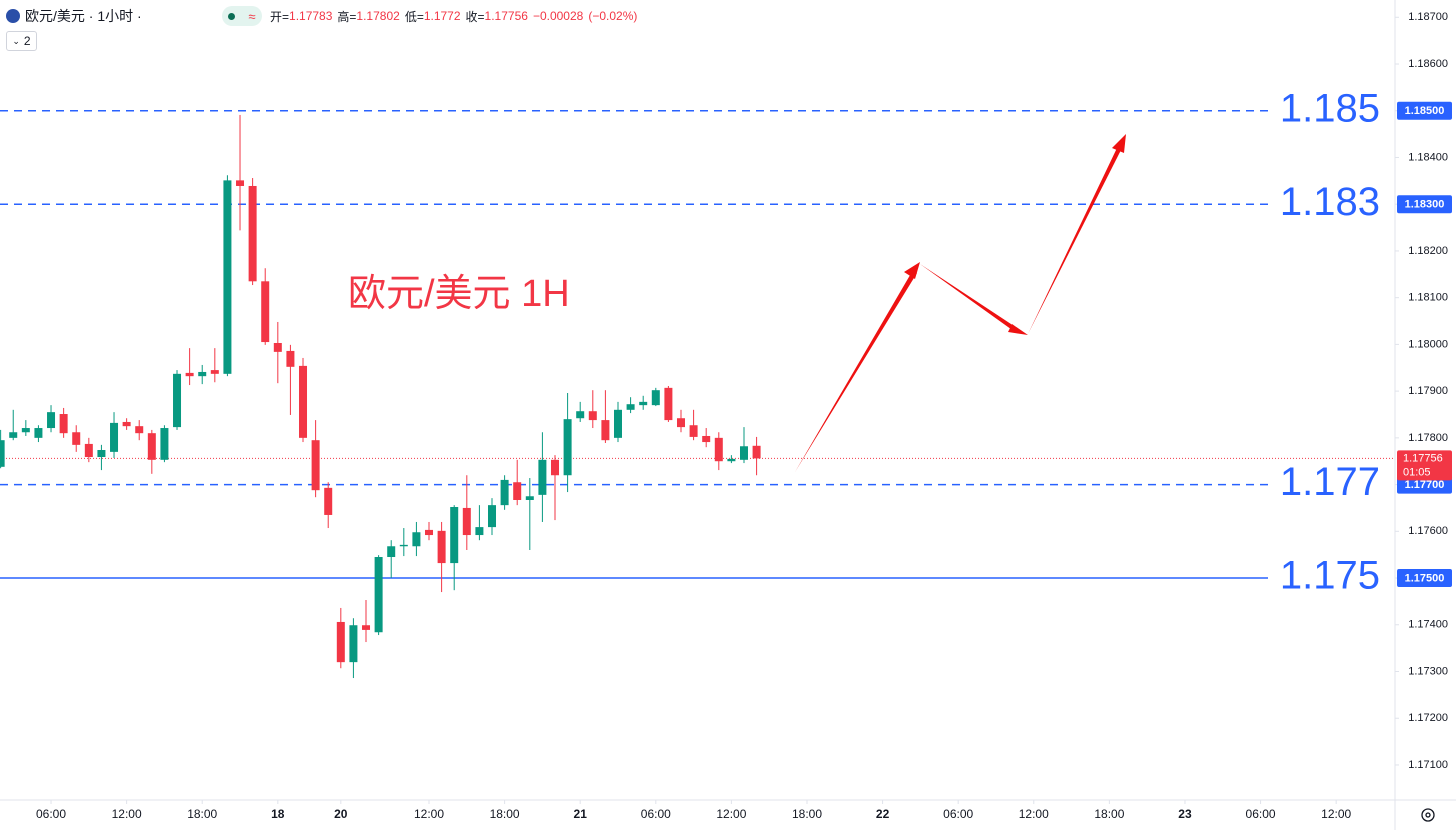  I want to click on y-tick-label: 1.18100, so click(1428, 298).